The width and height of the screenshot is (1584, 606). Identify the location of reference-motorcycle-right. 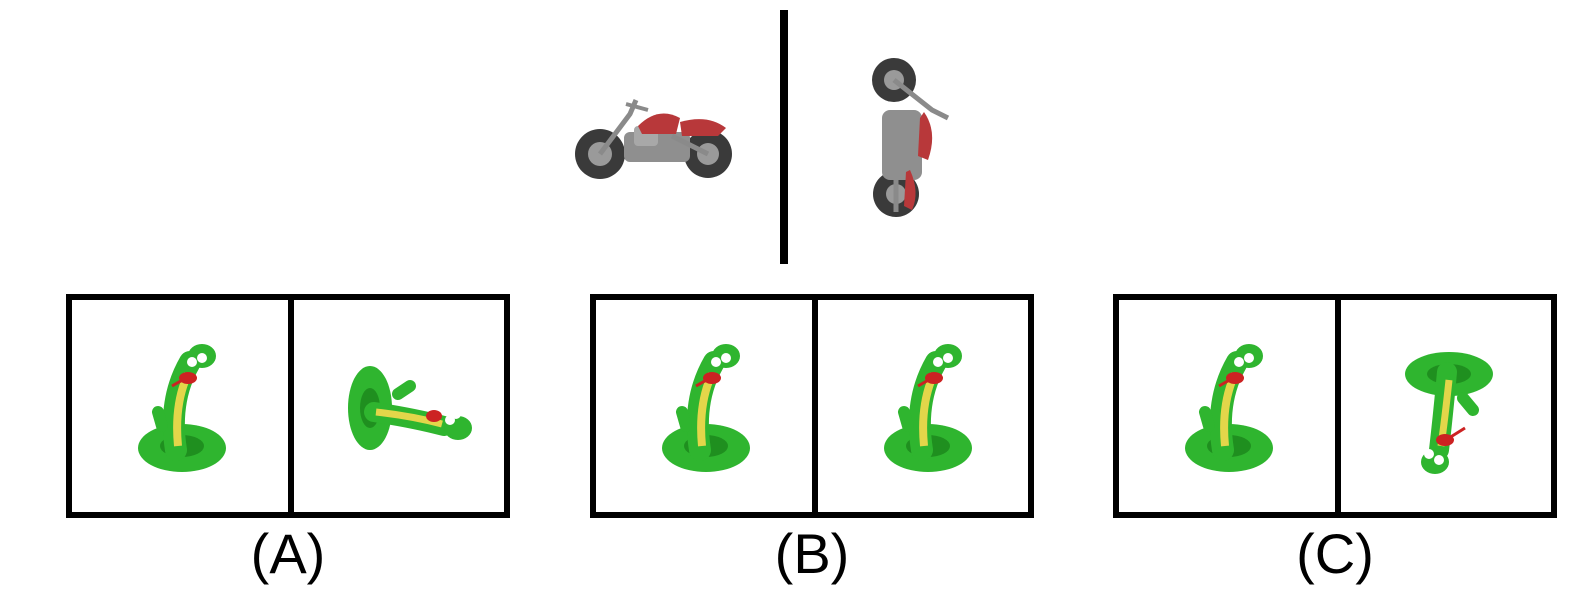
(912, 137).